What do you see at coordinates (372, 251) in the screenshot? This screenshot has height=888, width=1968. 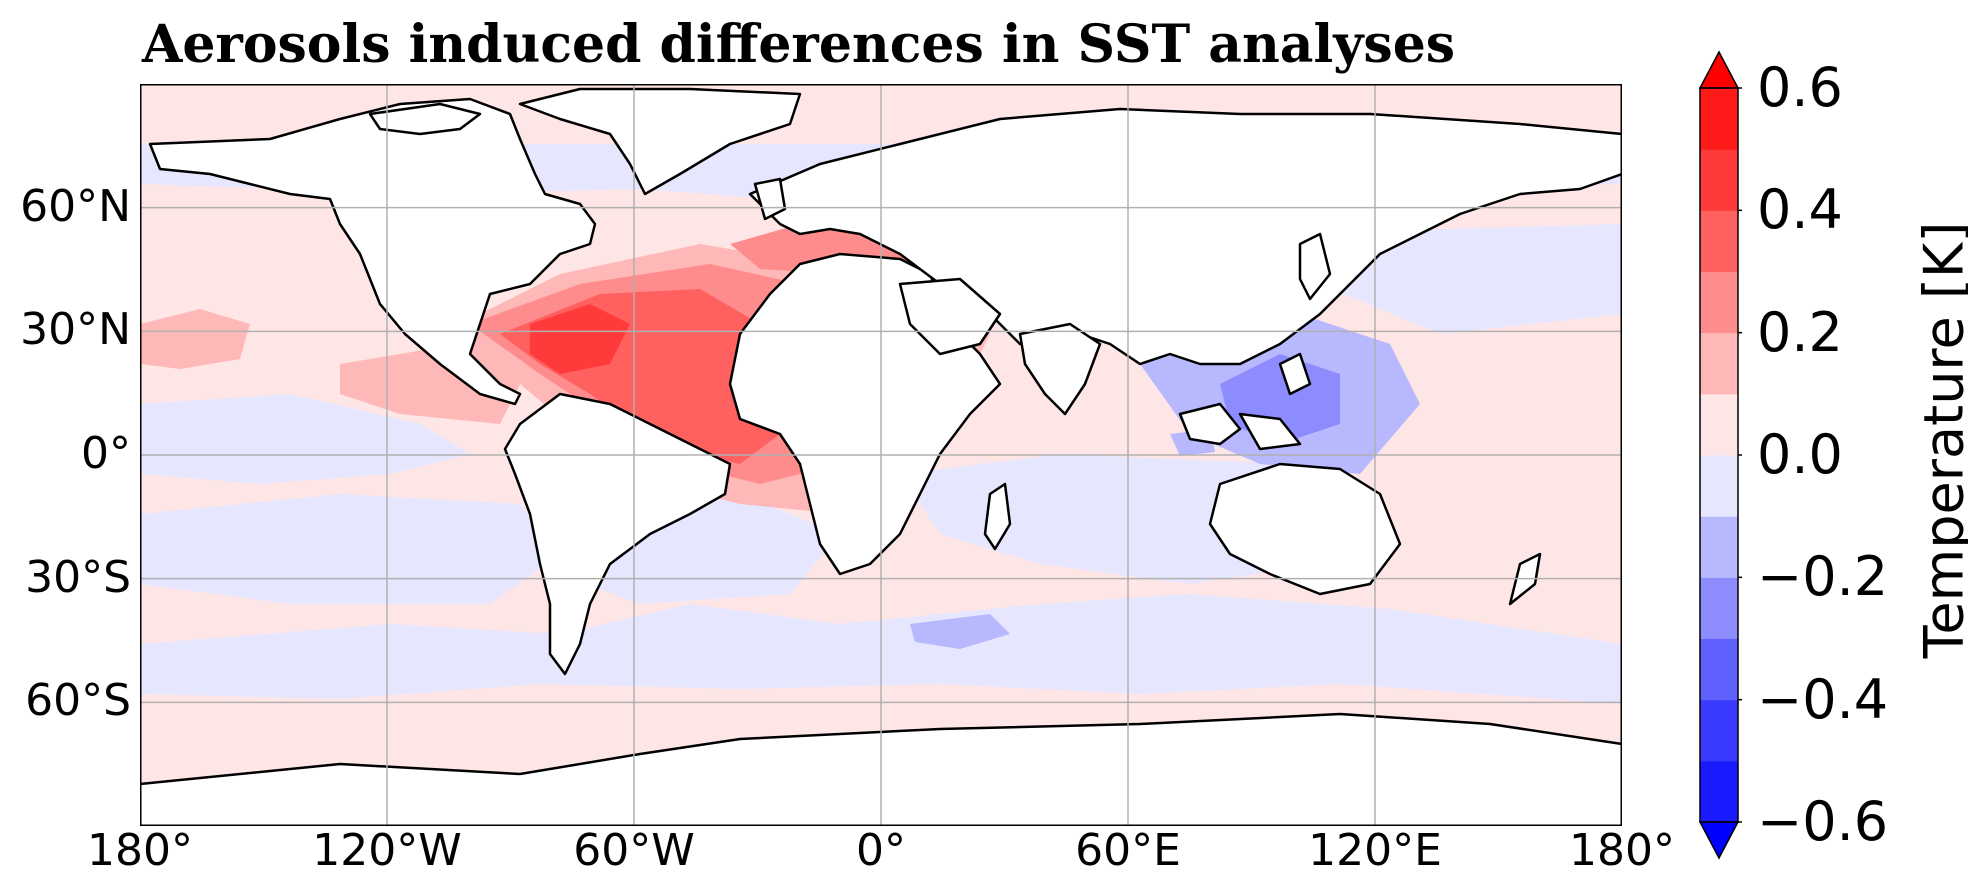 I see `north-america` at bounding box center [372, 251].